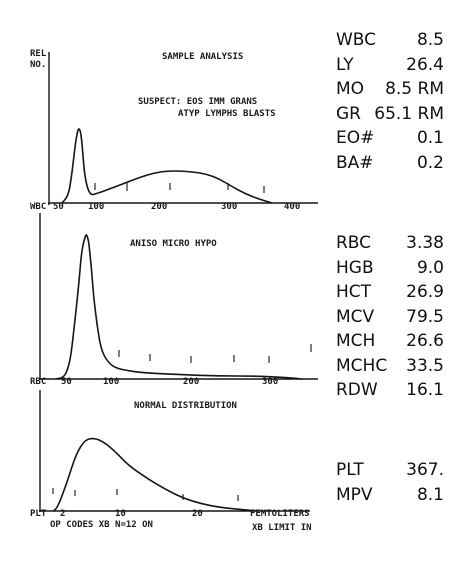 This screenshot has height=572, width=464. What do you see at coordinates (197, 102) in the screenshot?
I see `suspect-flags-line1: SUSPECT: EOS IMM GRANS` at bounding box center [197, 102].